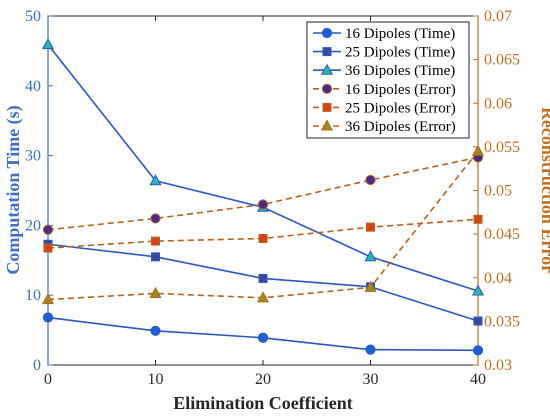  I want to click on legend-entry: 16 Dipoles (Time), so click(400, 34).